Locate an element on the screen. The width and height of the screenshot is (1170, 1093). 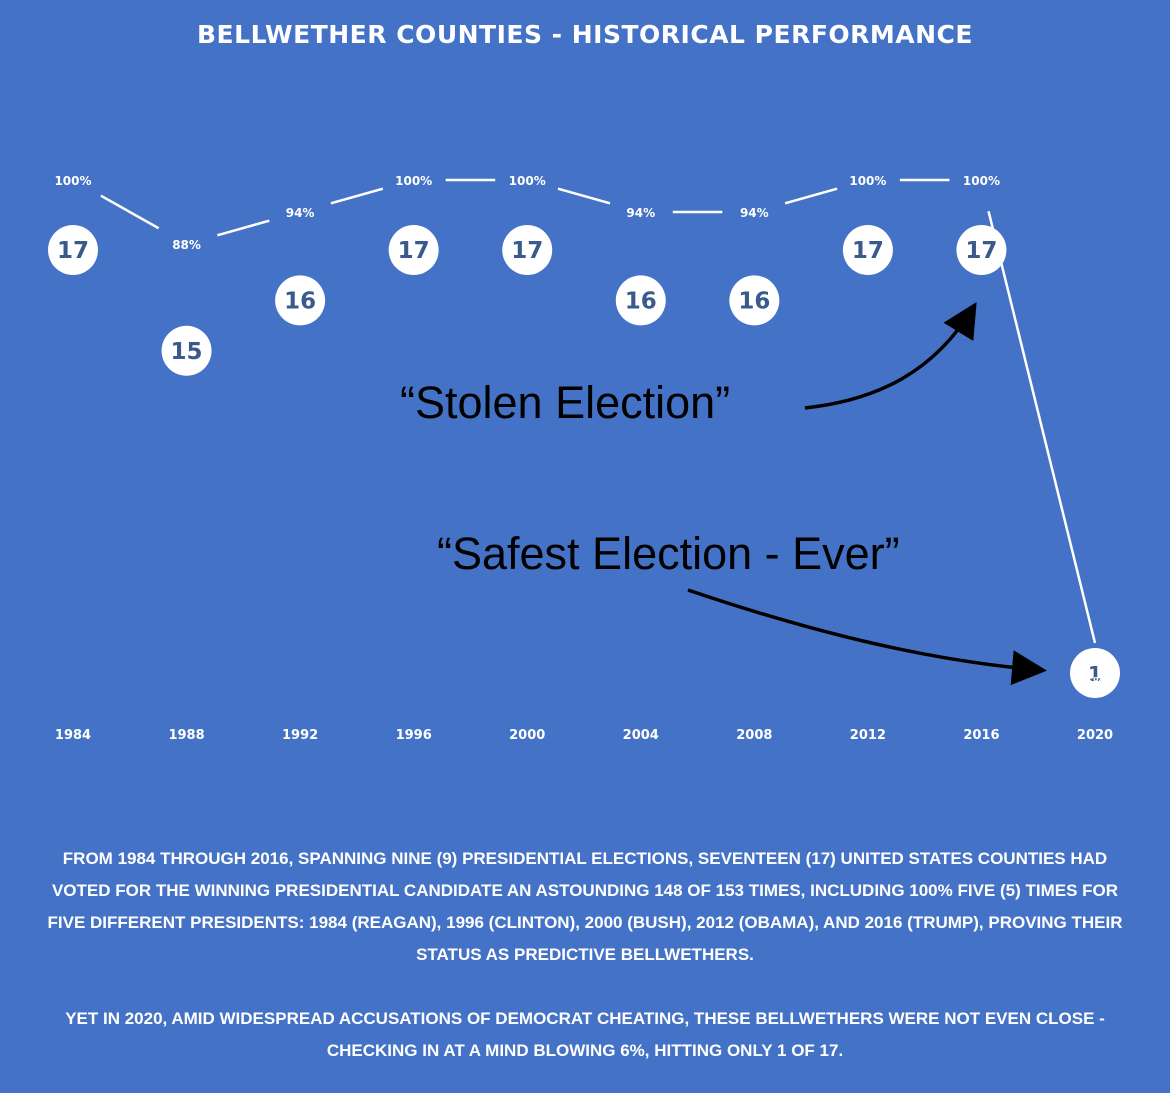
data-point-2004 is located at coordinates (640, 300).